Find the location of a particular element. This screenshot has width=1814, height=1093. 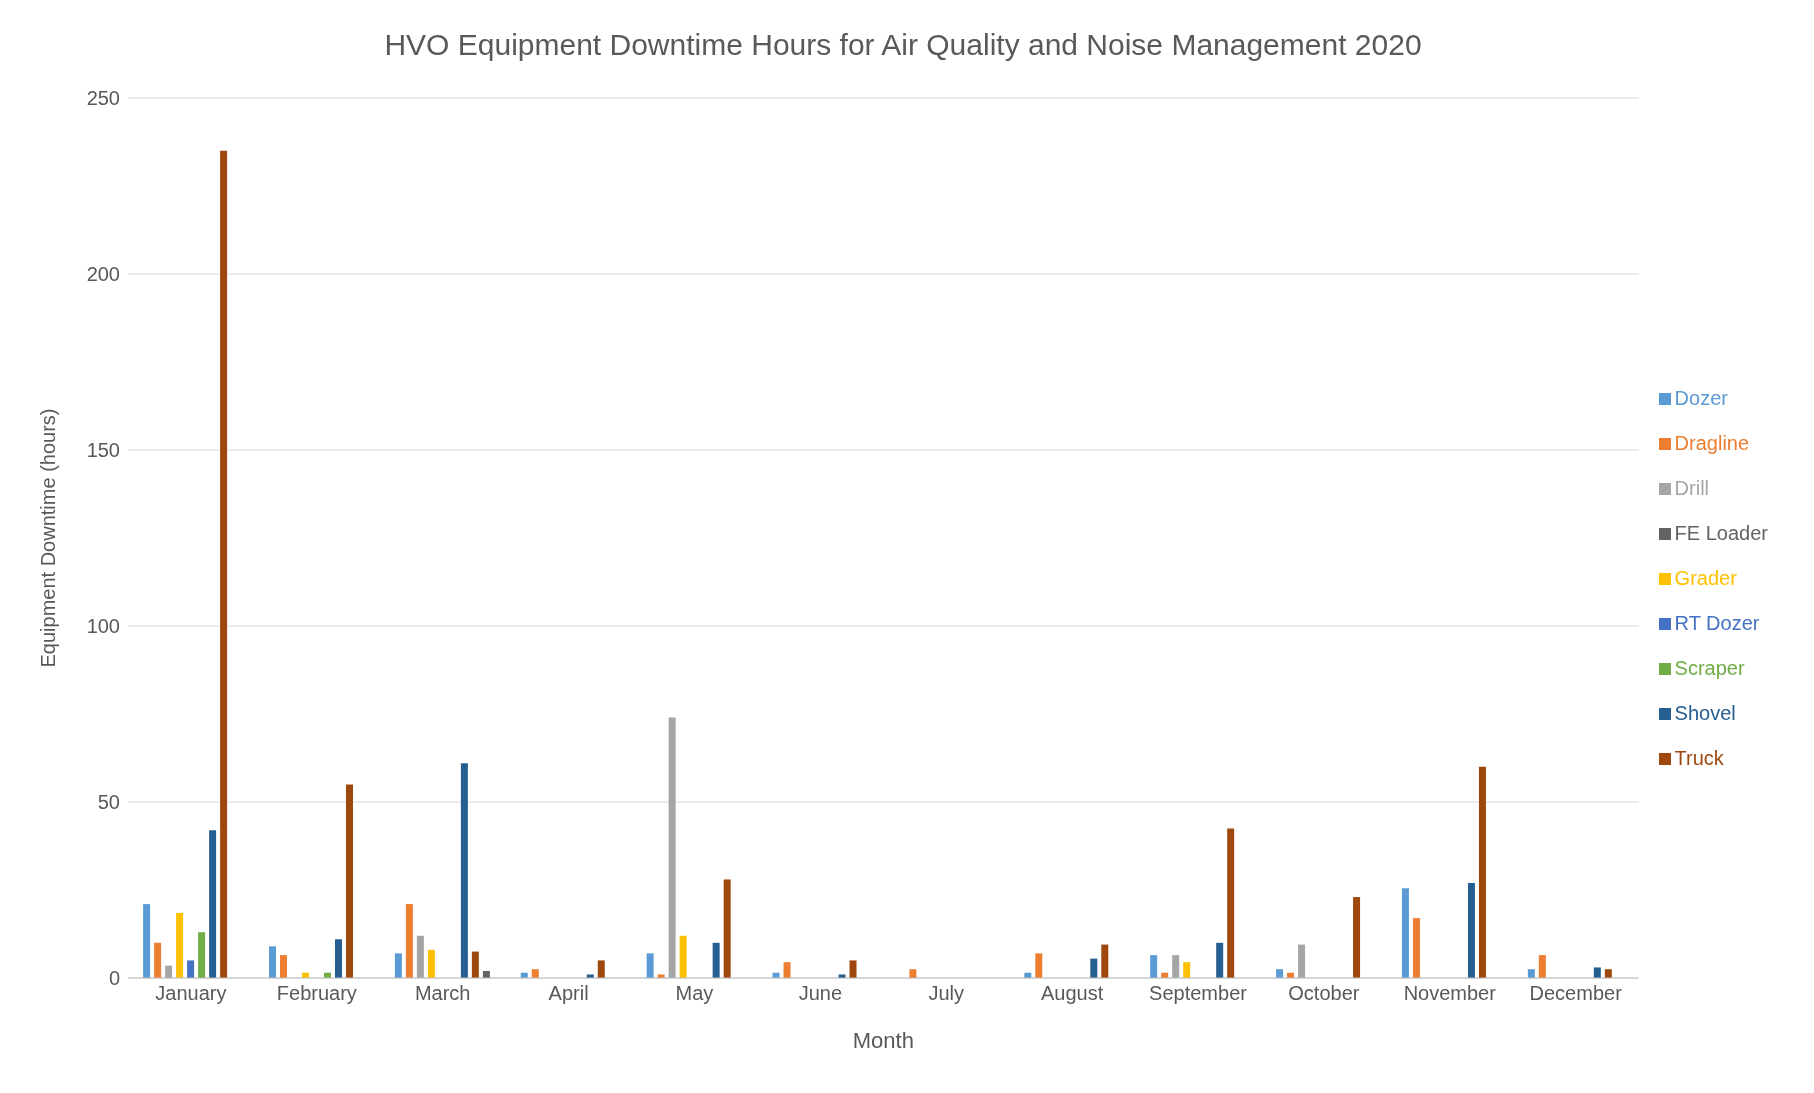

y-tick-label: 250 is located at coordinates (103, 98).